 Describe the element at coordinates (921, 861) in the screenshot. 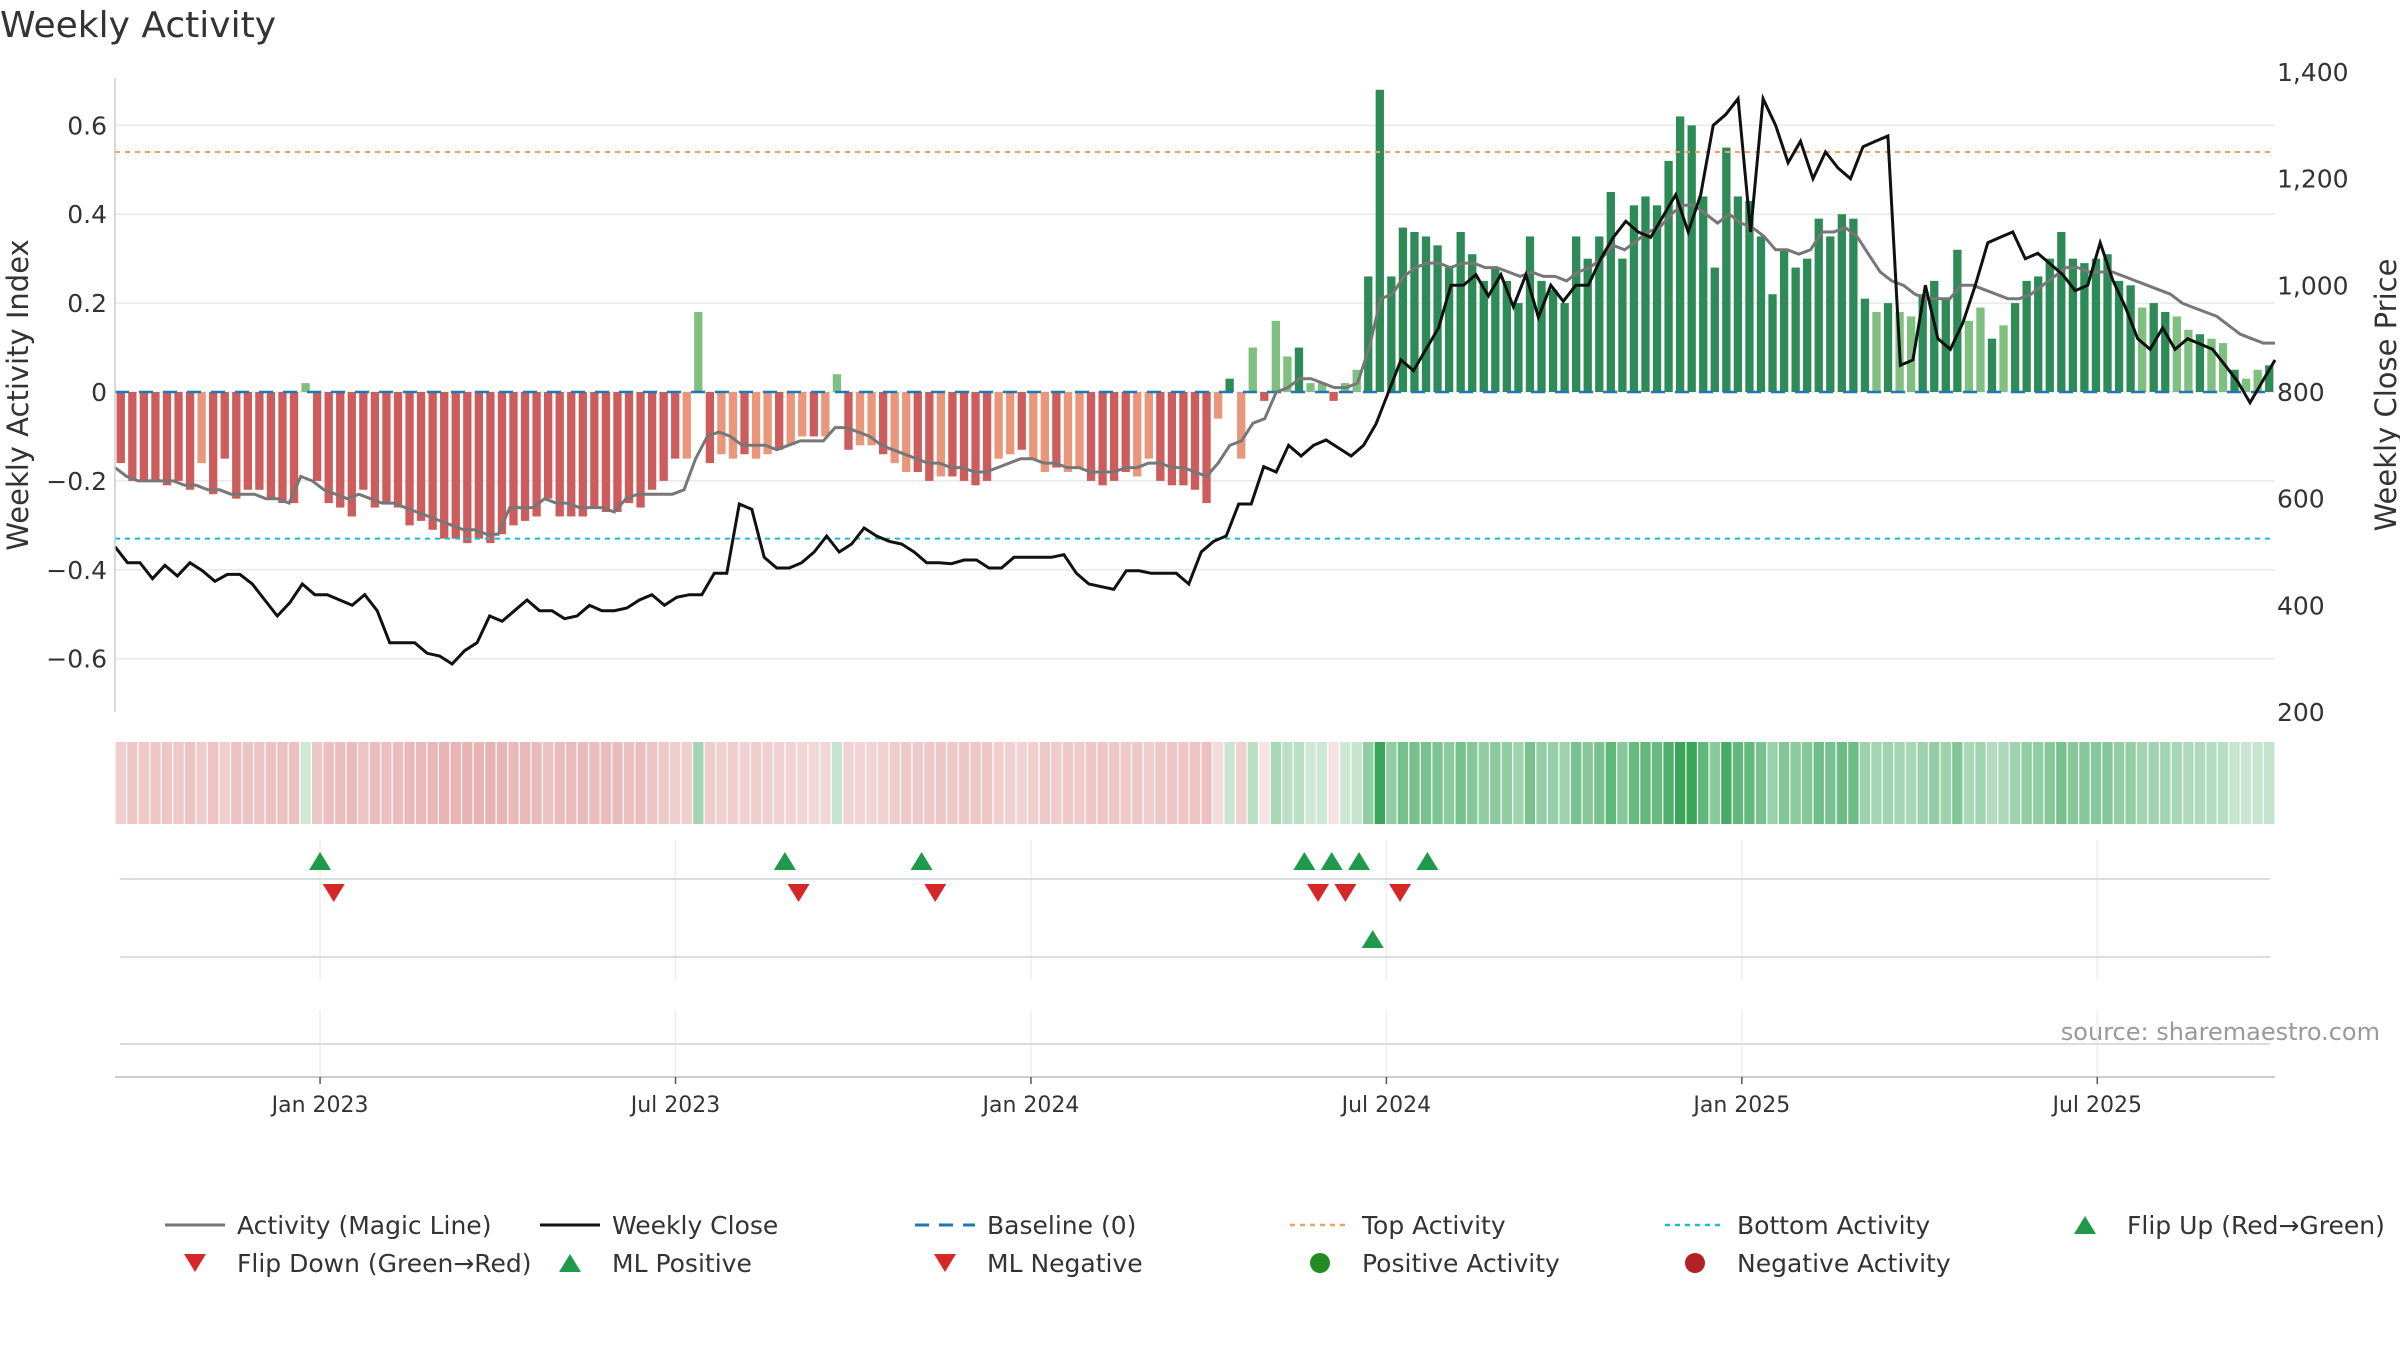

I see `flip-up-marker` at that location.